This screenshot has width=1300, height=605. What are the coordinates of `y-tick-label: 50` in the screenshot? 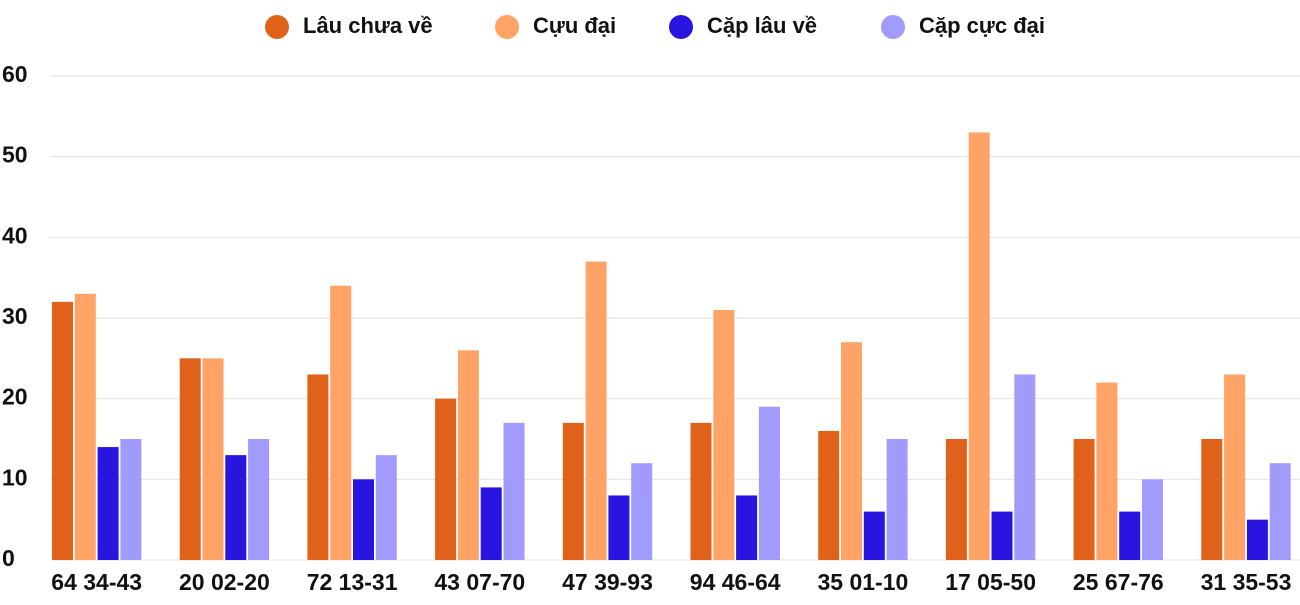 It's located at (15, 155).